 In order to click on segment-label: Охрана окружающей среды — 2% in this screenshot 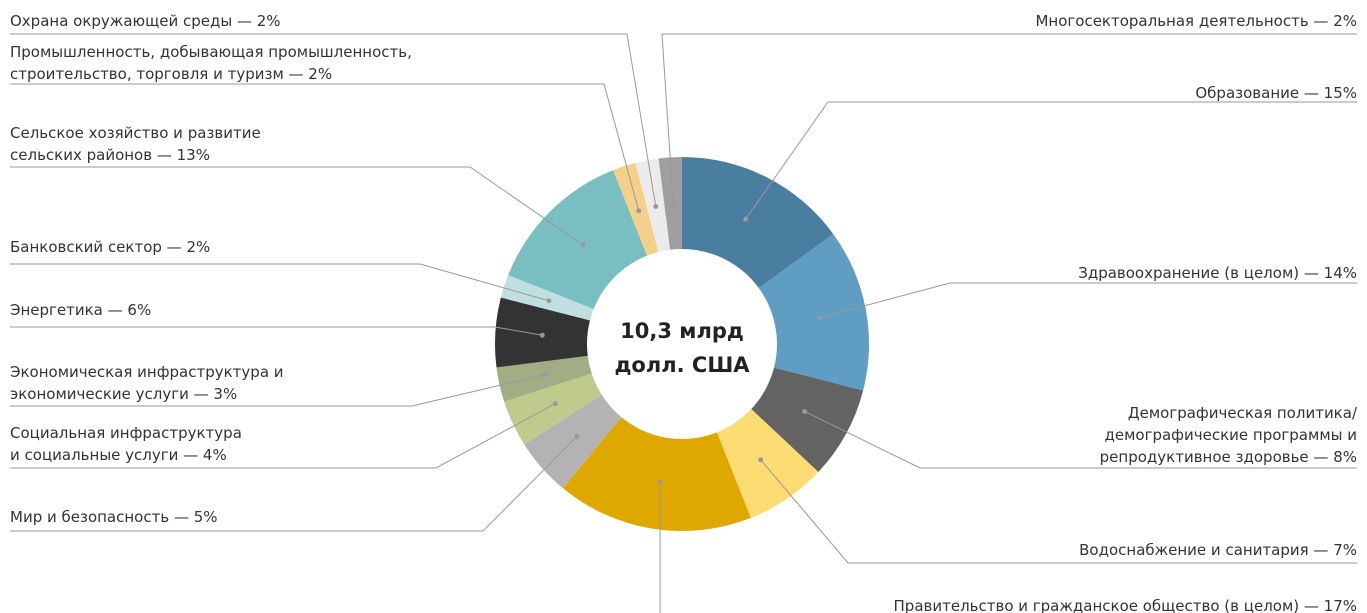, I will do `click(145, 21)`.